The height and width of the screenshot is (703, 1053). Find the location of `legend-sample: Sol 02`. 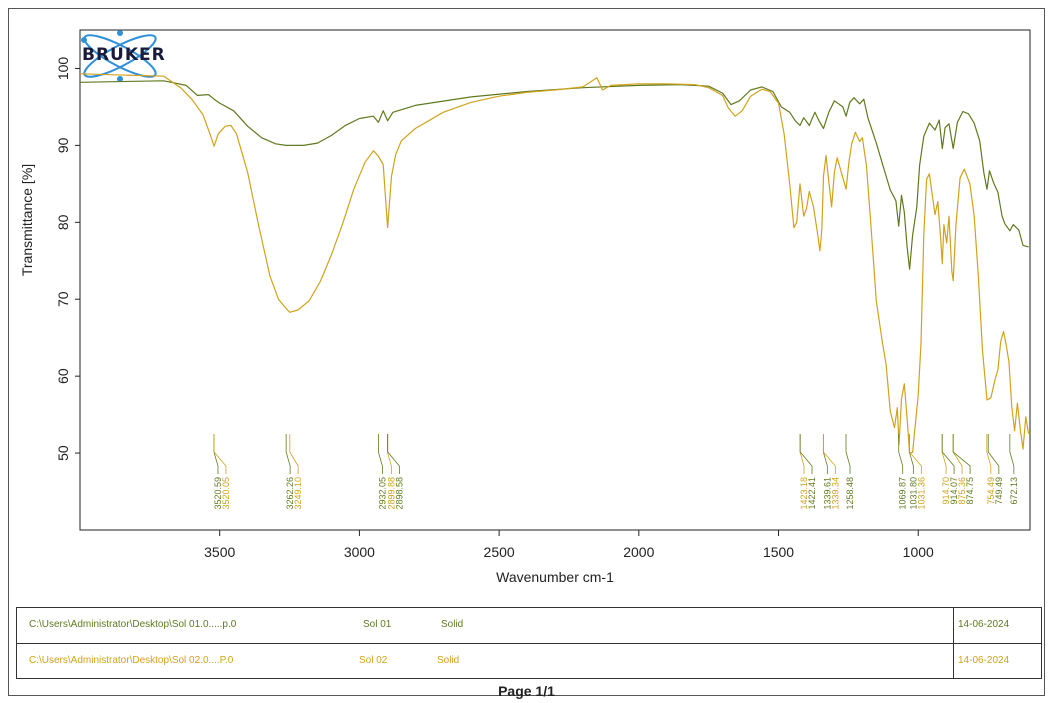

legend-sample: Sol 02 is located at coordinates (373, 660).